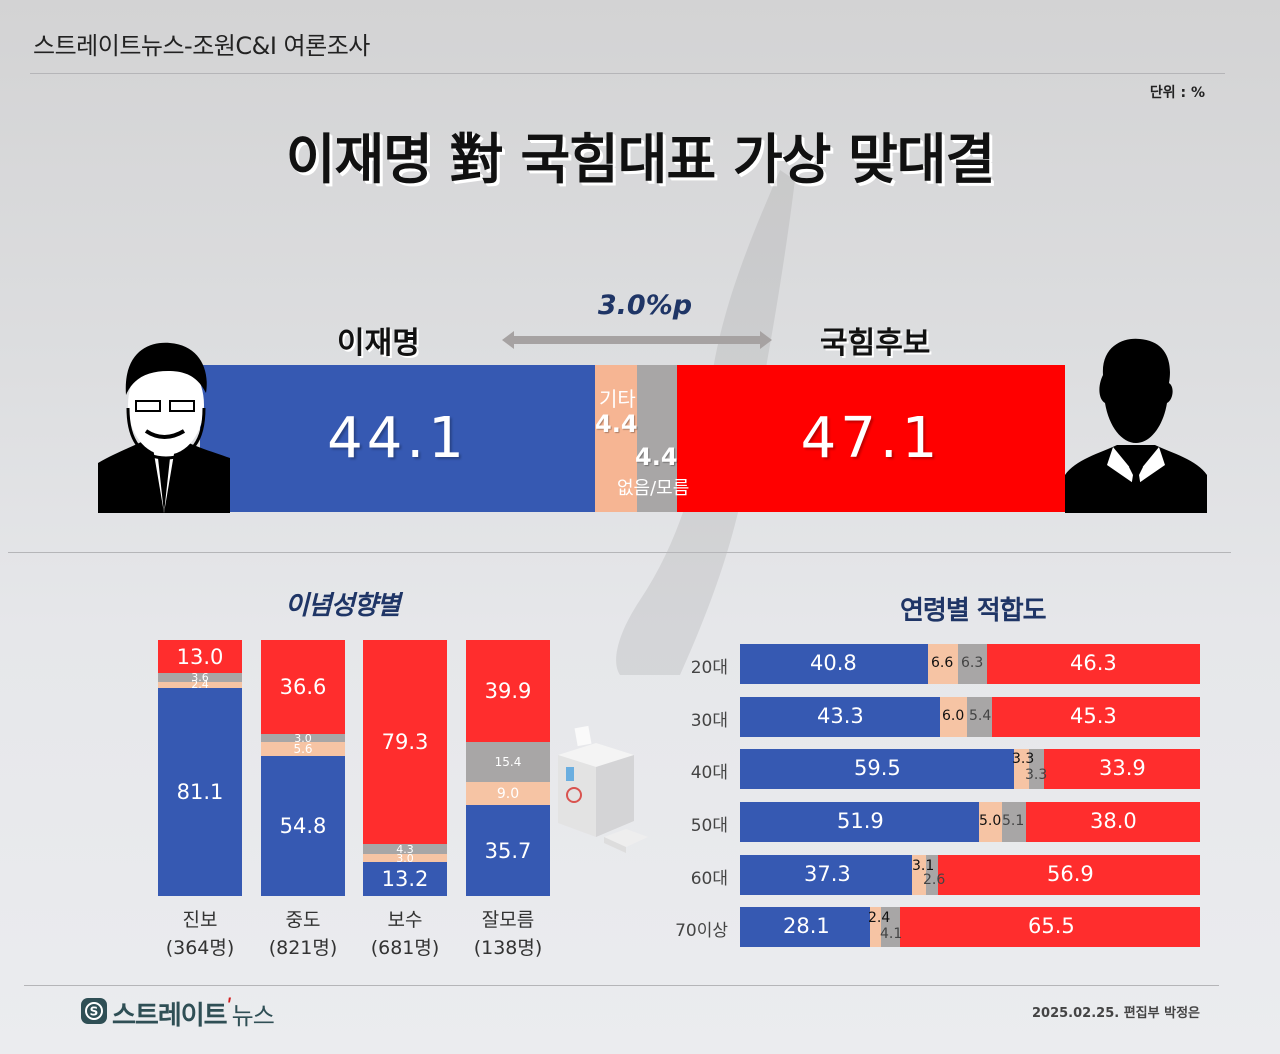 The image size is (1280, 1054). I want to click on ppp-value: 13.0, so click(200, 656).